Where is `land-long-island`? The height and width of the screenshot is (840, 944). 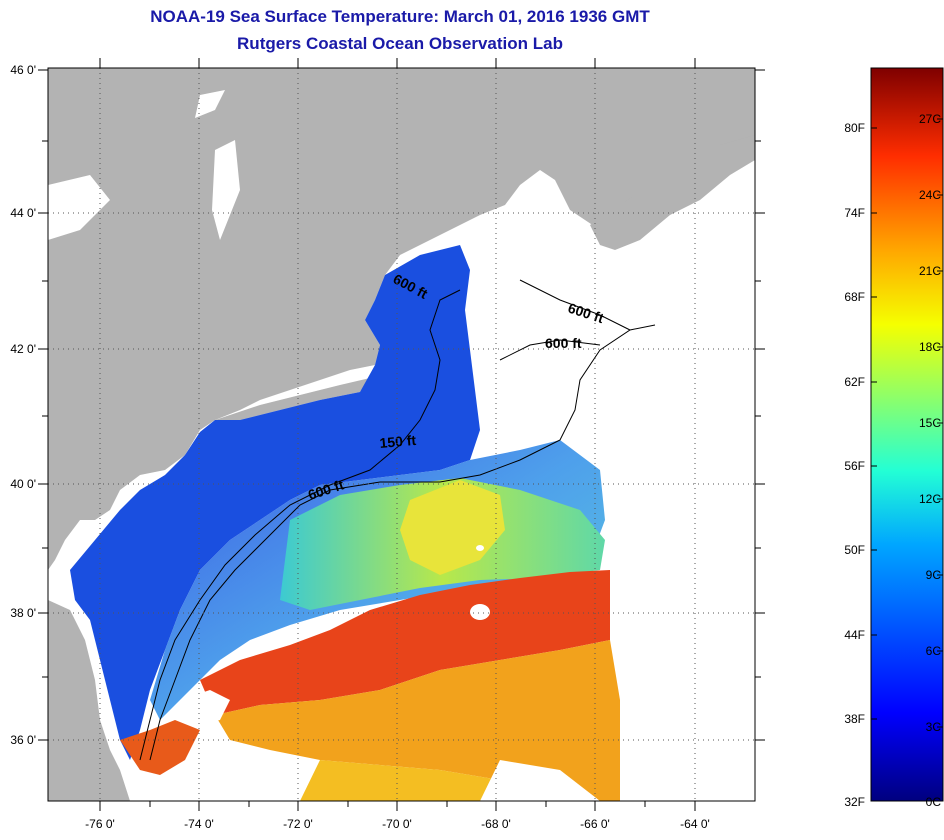
land-long-island is located at coordinates (292, 399).